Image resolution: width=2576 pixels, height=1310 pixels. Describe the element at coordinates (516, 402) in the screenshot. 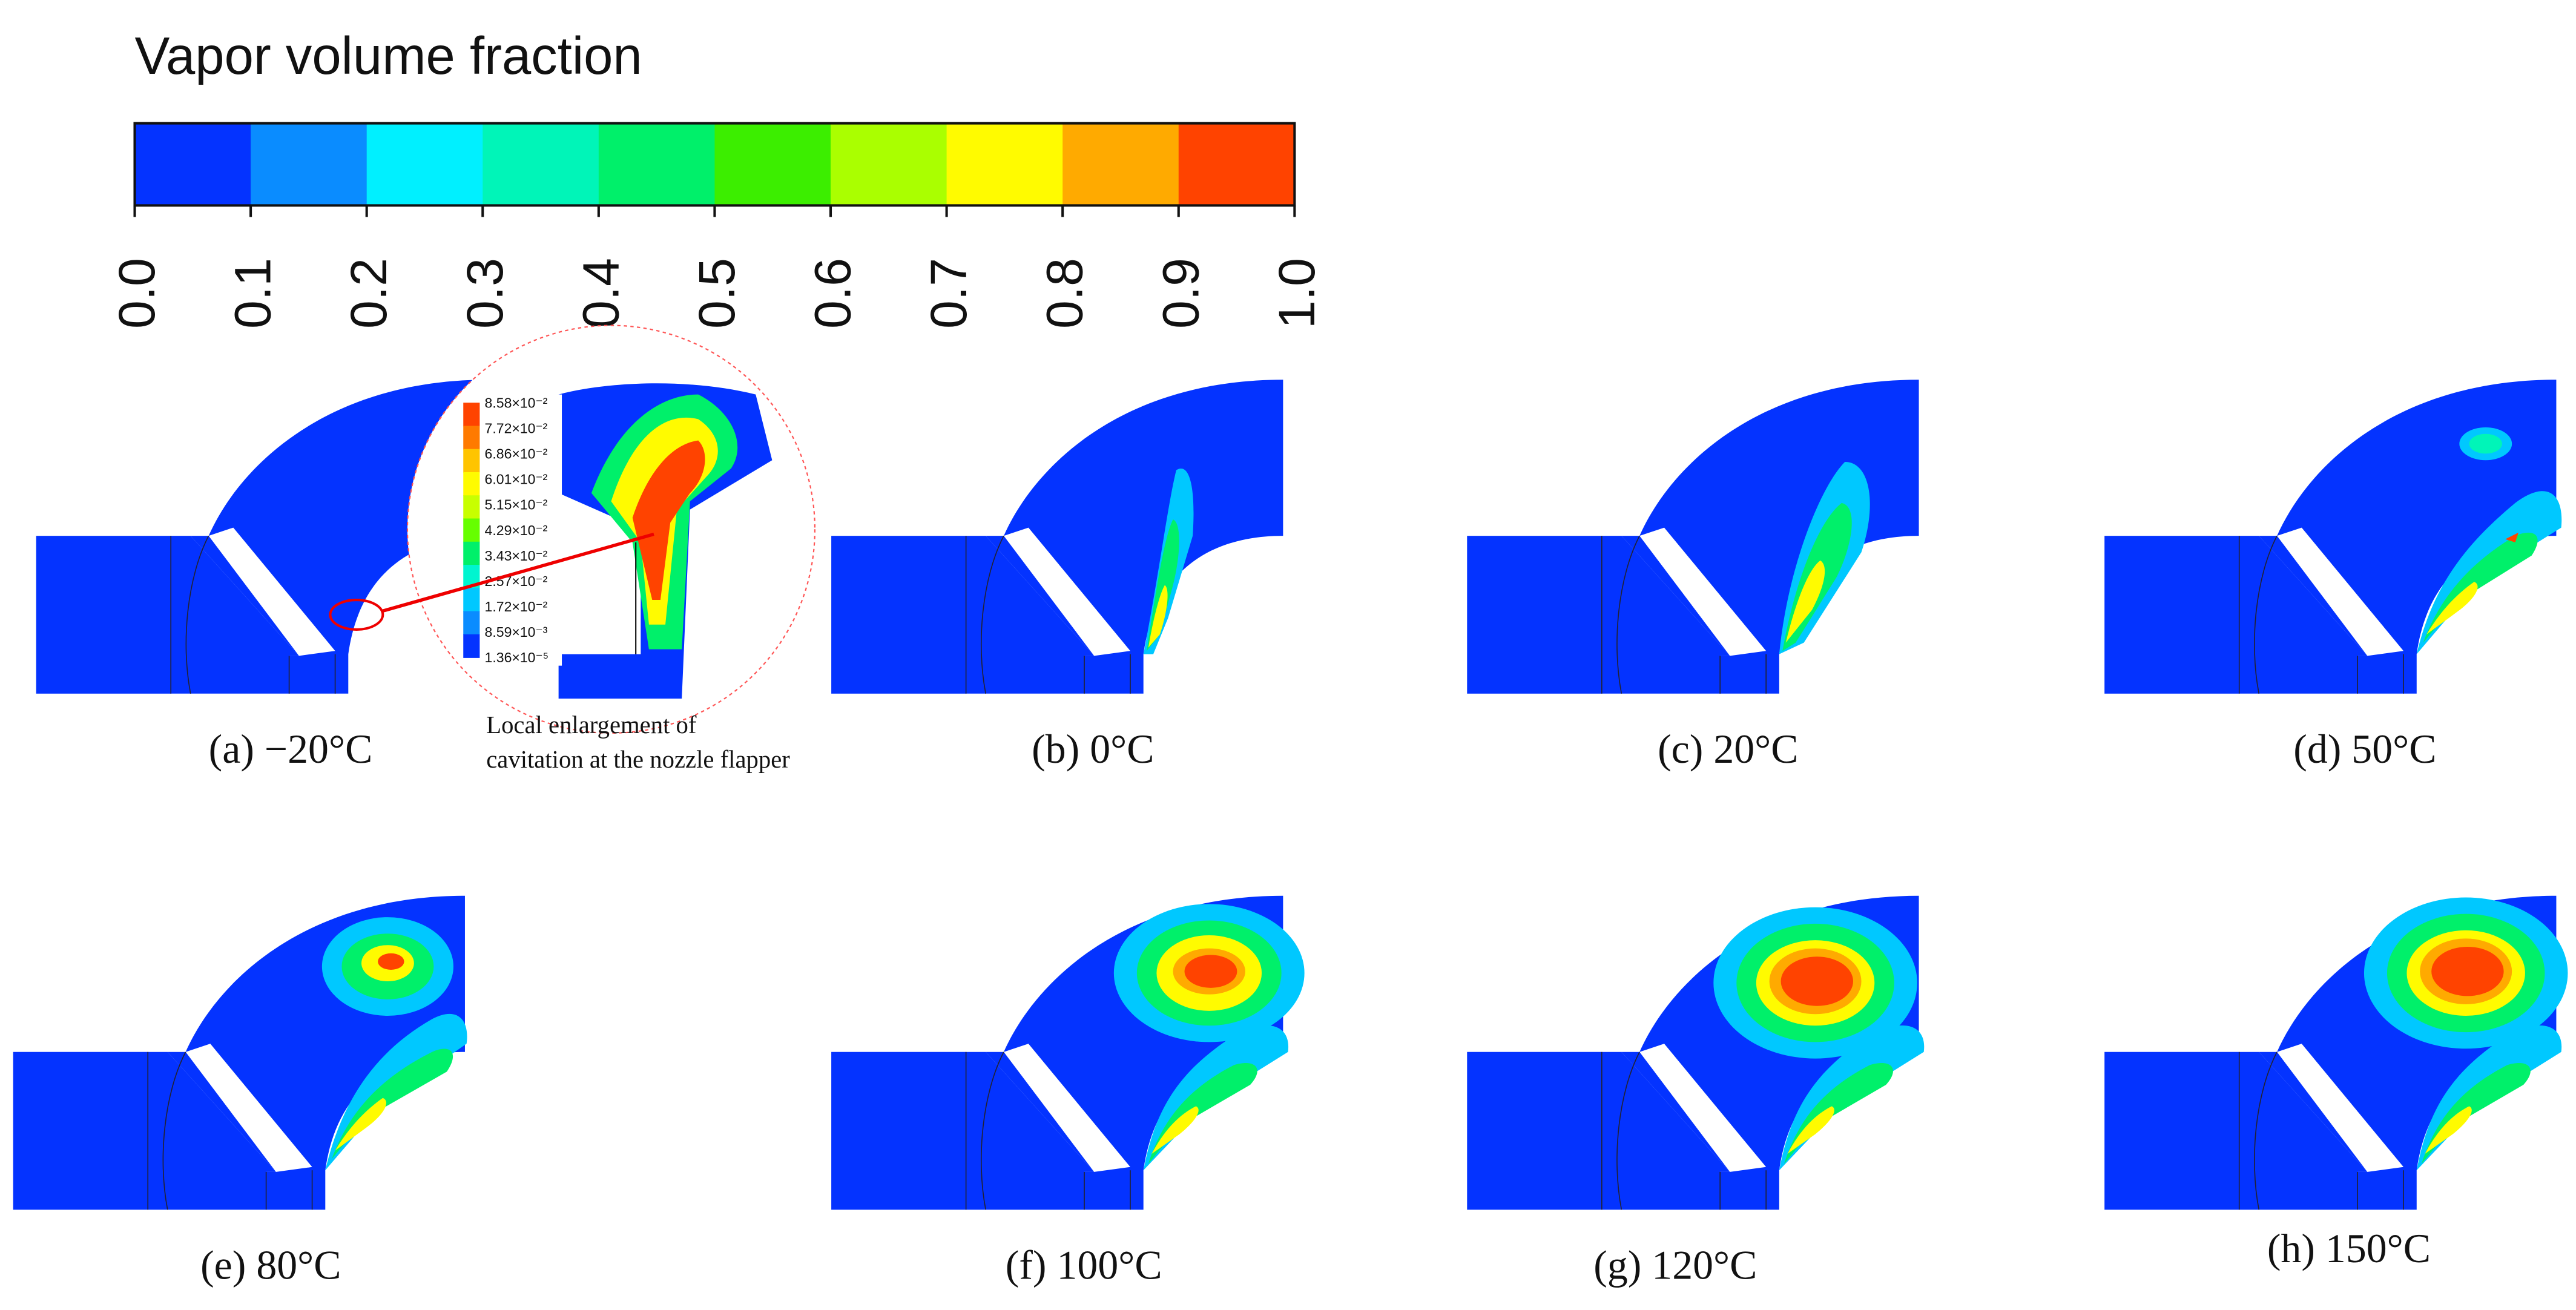

I see `enlargement-legend-tick: 8.58×10⁻²` at that location.